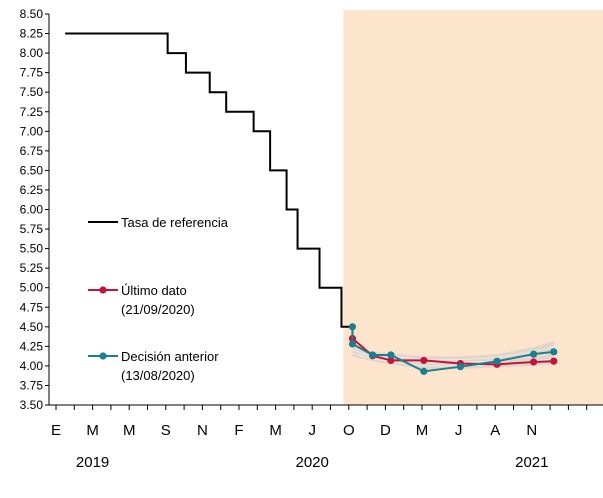 The width and height of the screenshot is (603, 498). Describe the element at coordinates (170, 356) in the screenshot. I see `legend-label: Decisión anterior` at that location.